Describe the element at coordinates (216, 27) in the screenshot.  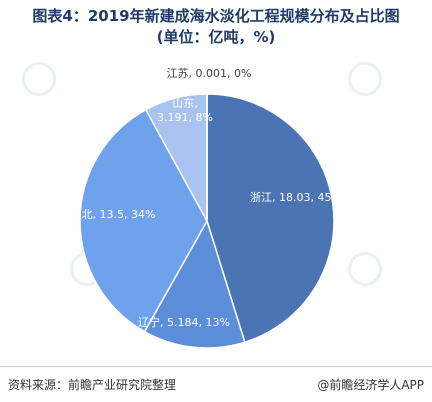
I see `chart-title: 图表4：2019年新建成海水淡化工程规模分布及占比图 (单位：亿吨，%)` at that location.